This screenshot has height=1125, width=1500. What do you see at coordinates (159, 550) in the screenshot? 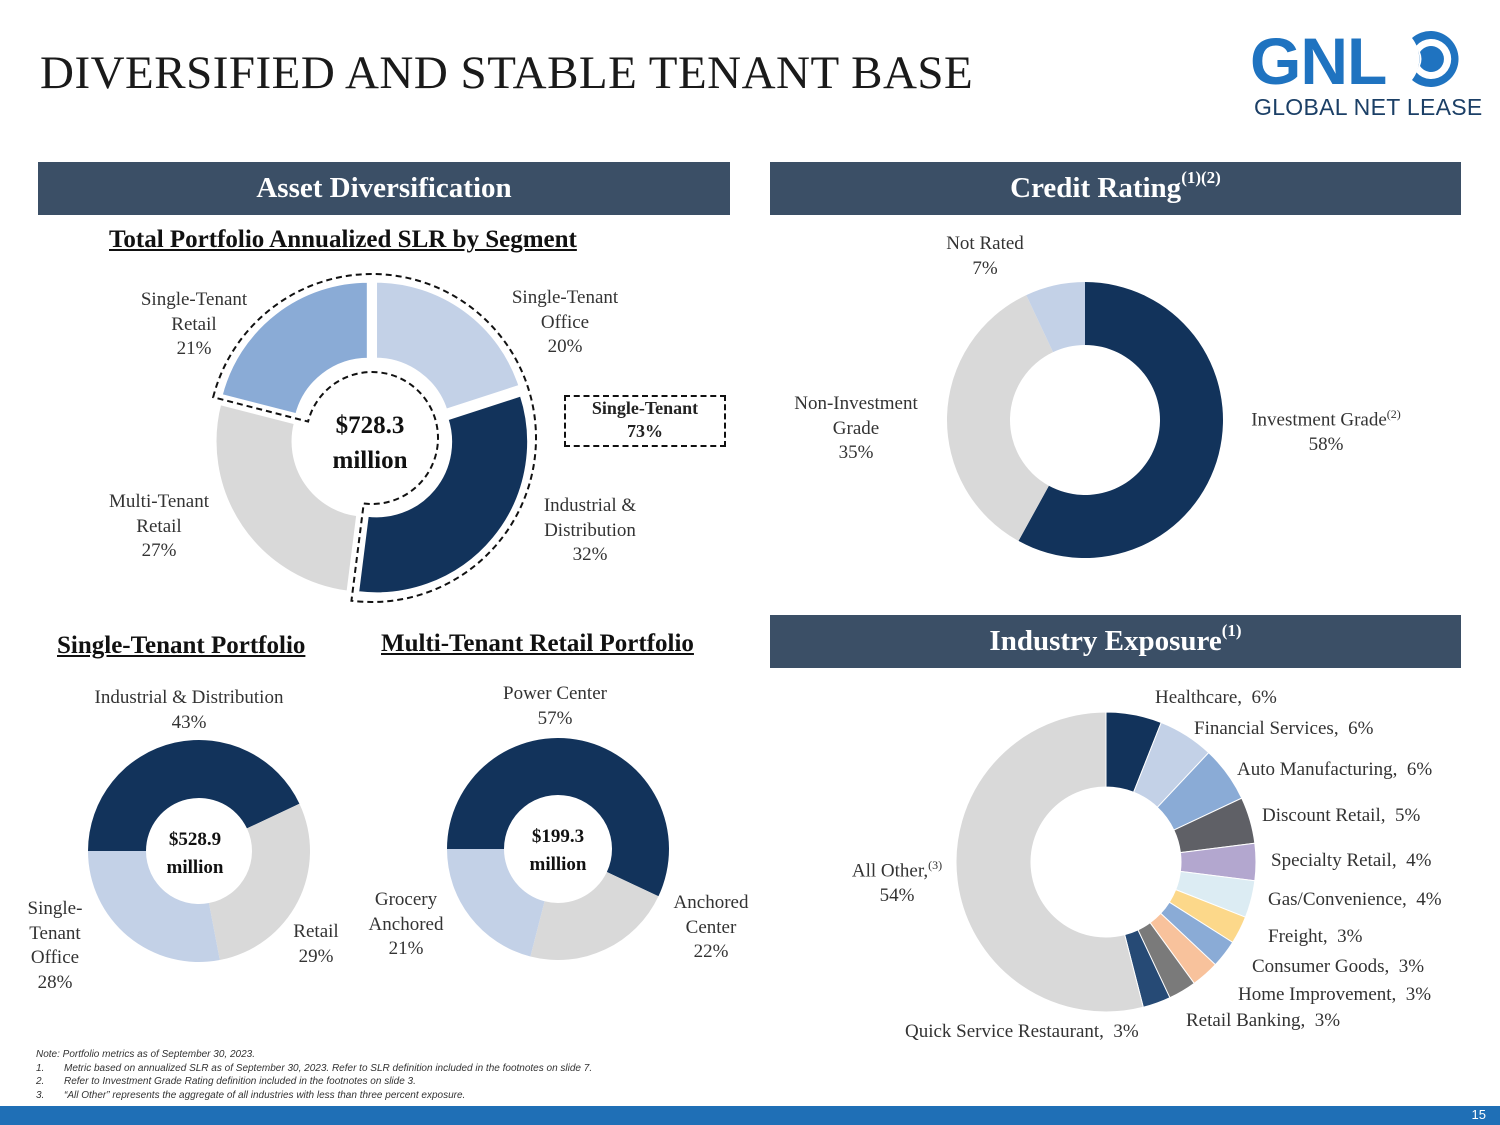
I see `slice-value: 27%` at bounding box center [159, 550].